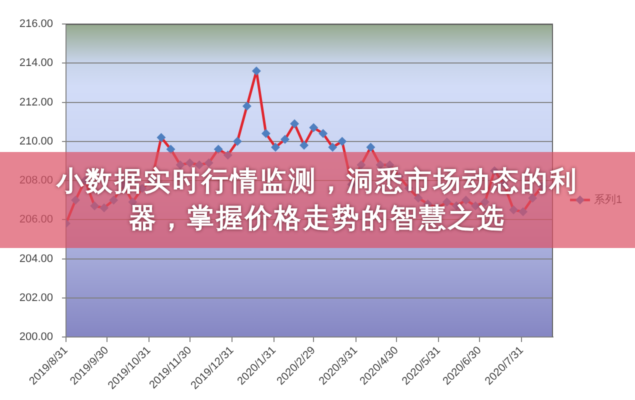 Image resolution: width=635 pixels, height=400 pixels. What do you see at coordinates (36, 24) in the screenshot?
I see `y-tick-label: 216.00` at bounding box center [36, 24].